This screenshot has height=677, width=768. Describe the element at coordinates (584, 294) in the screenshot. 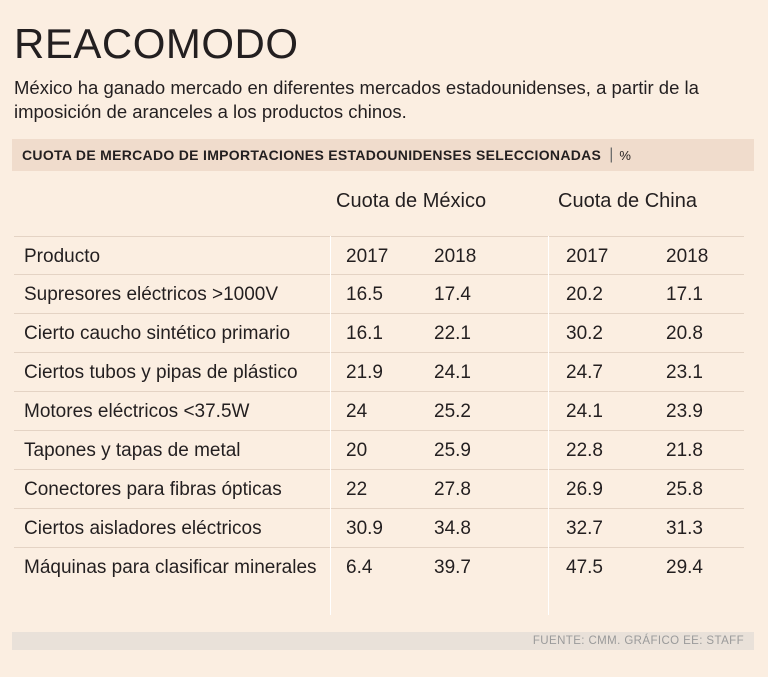

I see `share-value: 20.2` at that location.